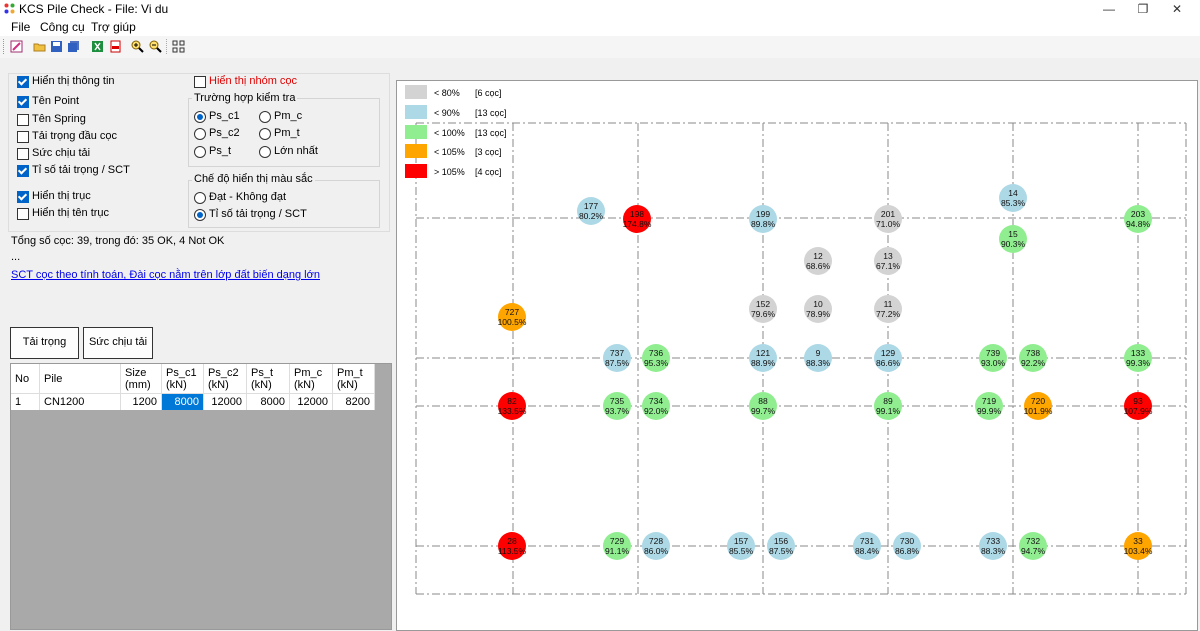 Image resolution: width=1200 pixels, height=631 pixels. I want to click on show-axis-names-checkbox, so click(23, 214).